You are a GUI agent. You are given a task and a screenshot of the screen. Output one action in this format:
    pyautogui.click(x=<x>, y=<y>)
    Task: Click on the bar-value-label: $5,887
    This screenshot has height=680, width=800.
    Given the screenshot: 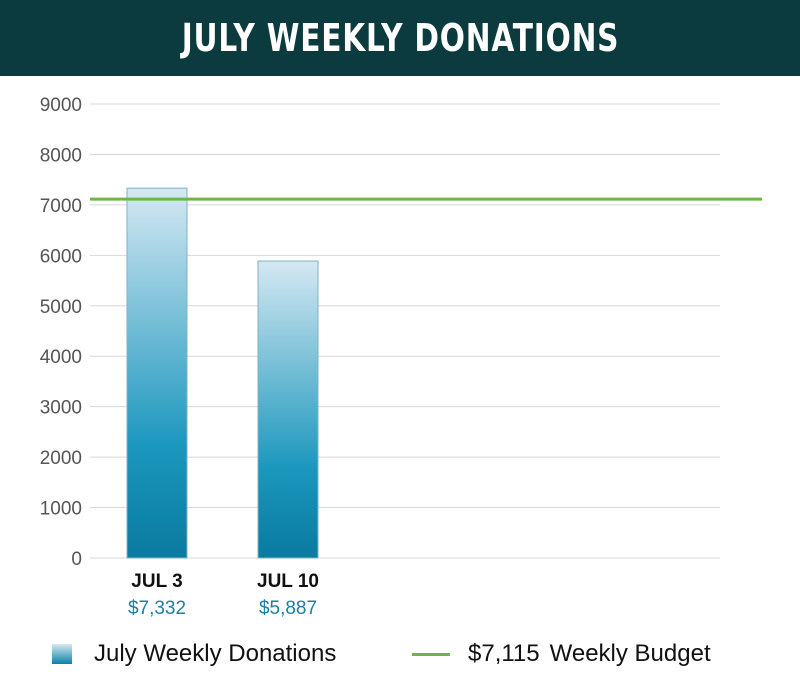 What is the action you would take?
    pyautogui.click(x=288, y=608)
    